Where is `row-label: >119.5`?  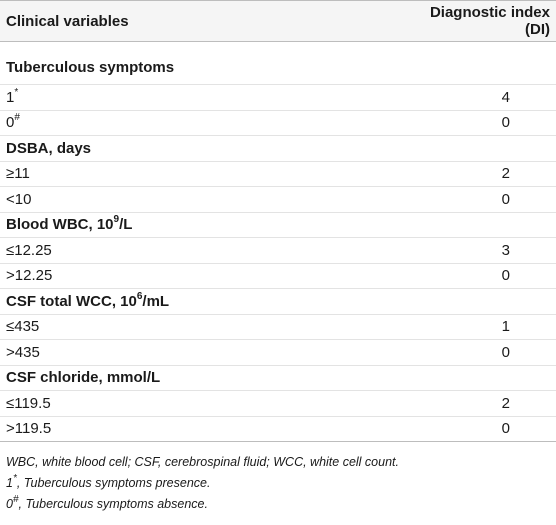
row-label: >119.5 is located at coordinates (205, 429).